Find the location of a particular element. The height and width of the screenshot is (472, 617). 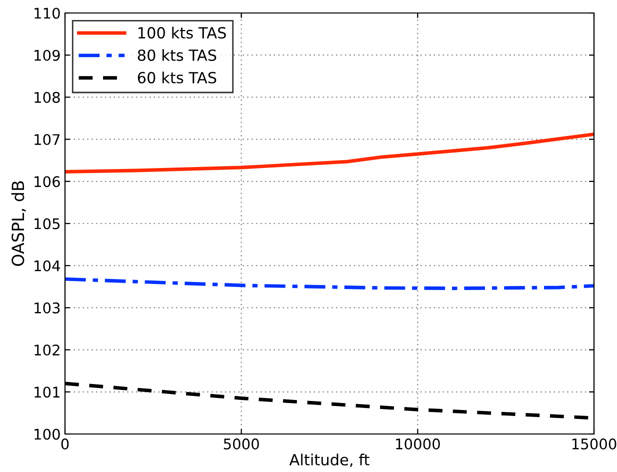

y-tick-label: 102 is located at coordinates (47, 350).